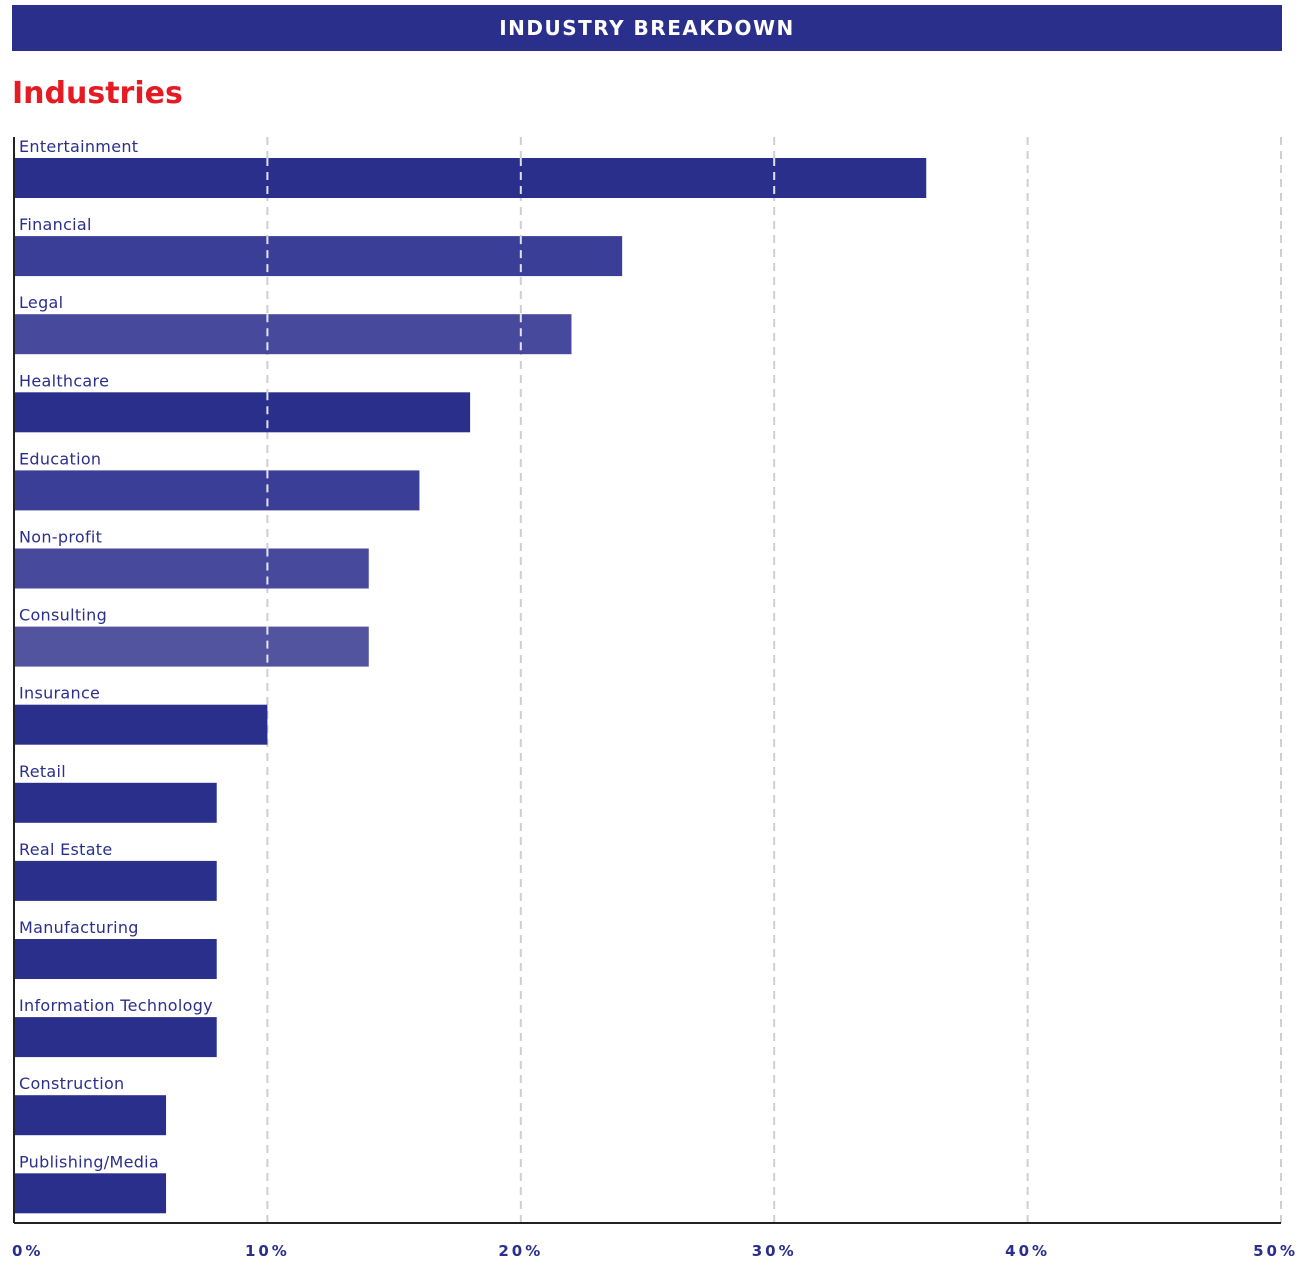 Image resolution: width=1302 pixels, height=1269 pixels. I want to click on x-tick-label: 10%, so click(267, 1251).